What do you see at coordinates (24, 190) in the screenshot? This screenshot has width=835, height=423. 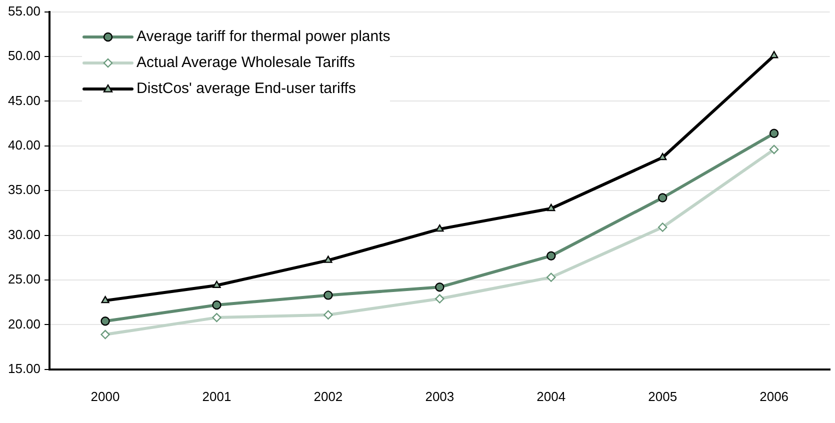 I see `y-tick-label: 35.00` at bounding box center [24, 190].